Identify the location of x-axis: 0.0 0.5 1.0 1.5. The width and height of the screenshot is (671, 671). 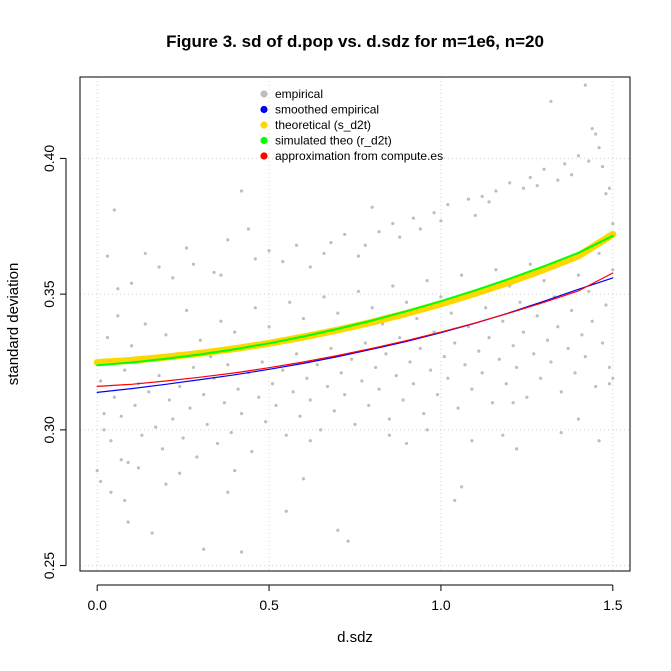
(355, 598).